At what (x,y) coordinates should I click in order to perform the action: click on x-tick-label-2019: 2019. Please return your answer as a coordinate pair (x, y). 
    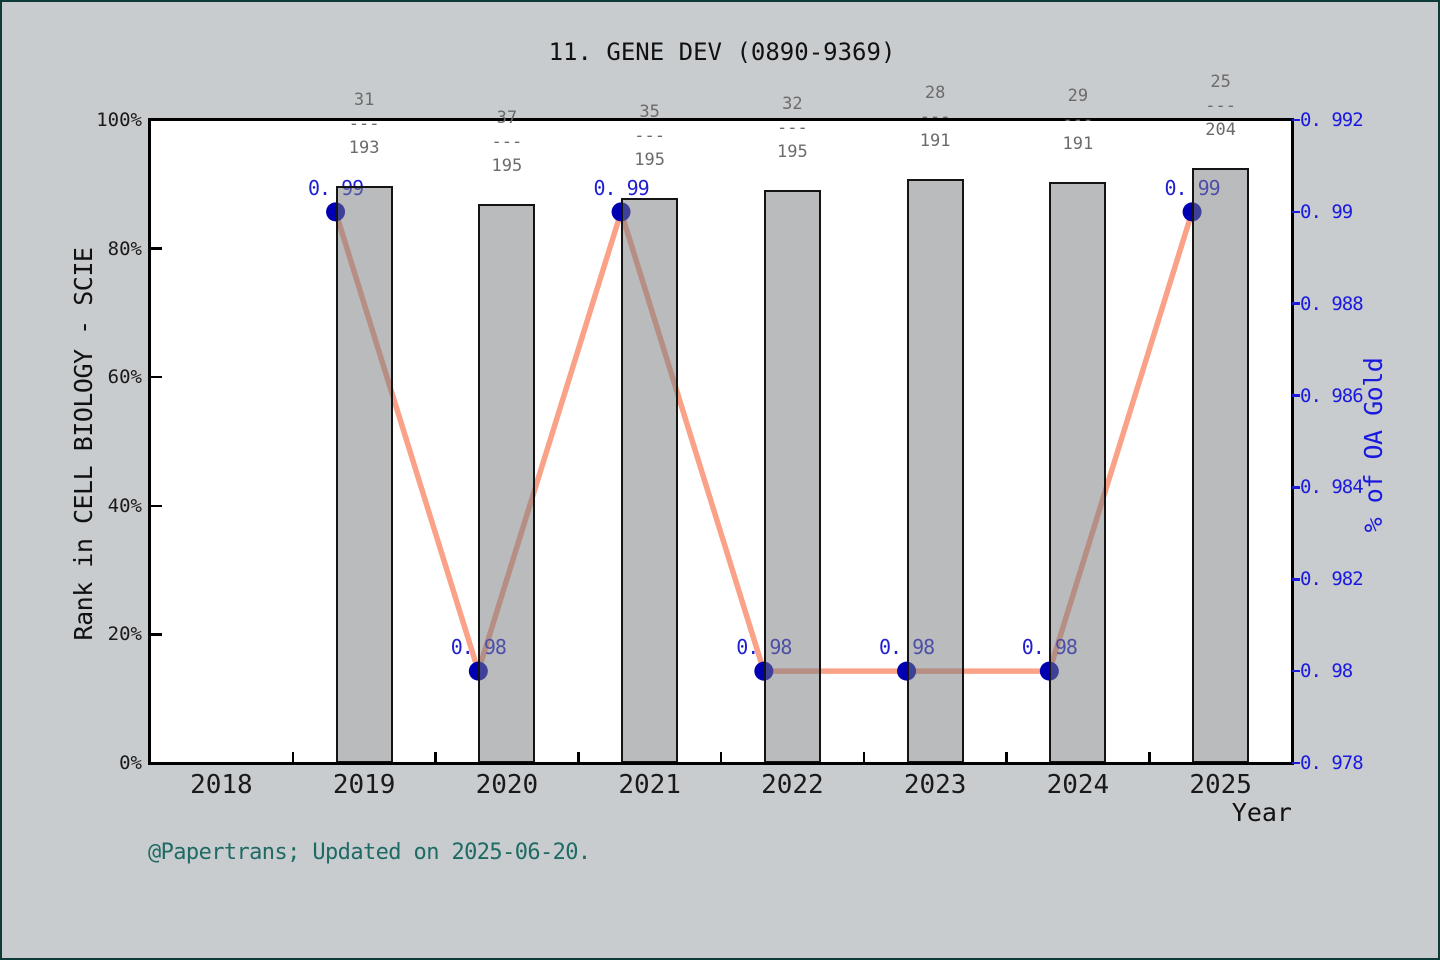
    Looking at the image, I should click on (364, 785).